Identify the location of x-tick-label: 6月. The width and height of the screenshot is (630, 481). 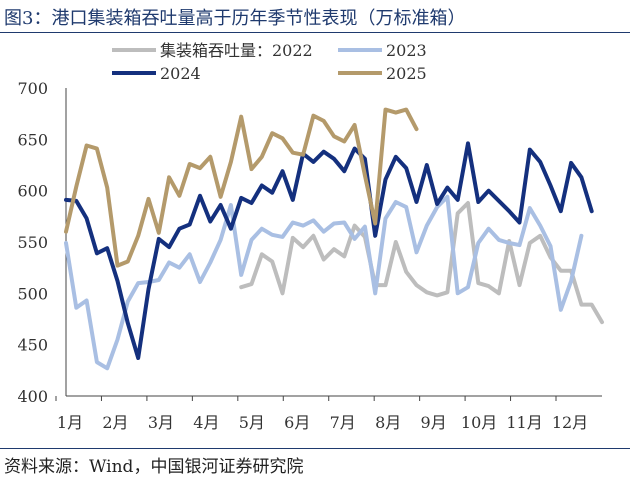
(297, 422).